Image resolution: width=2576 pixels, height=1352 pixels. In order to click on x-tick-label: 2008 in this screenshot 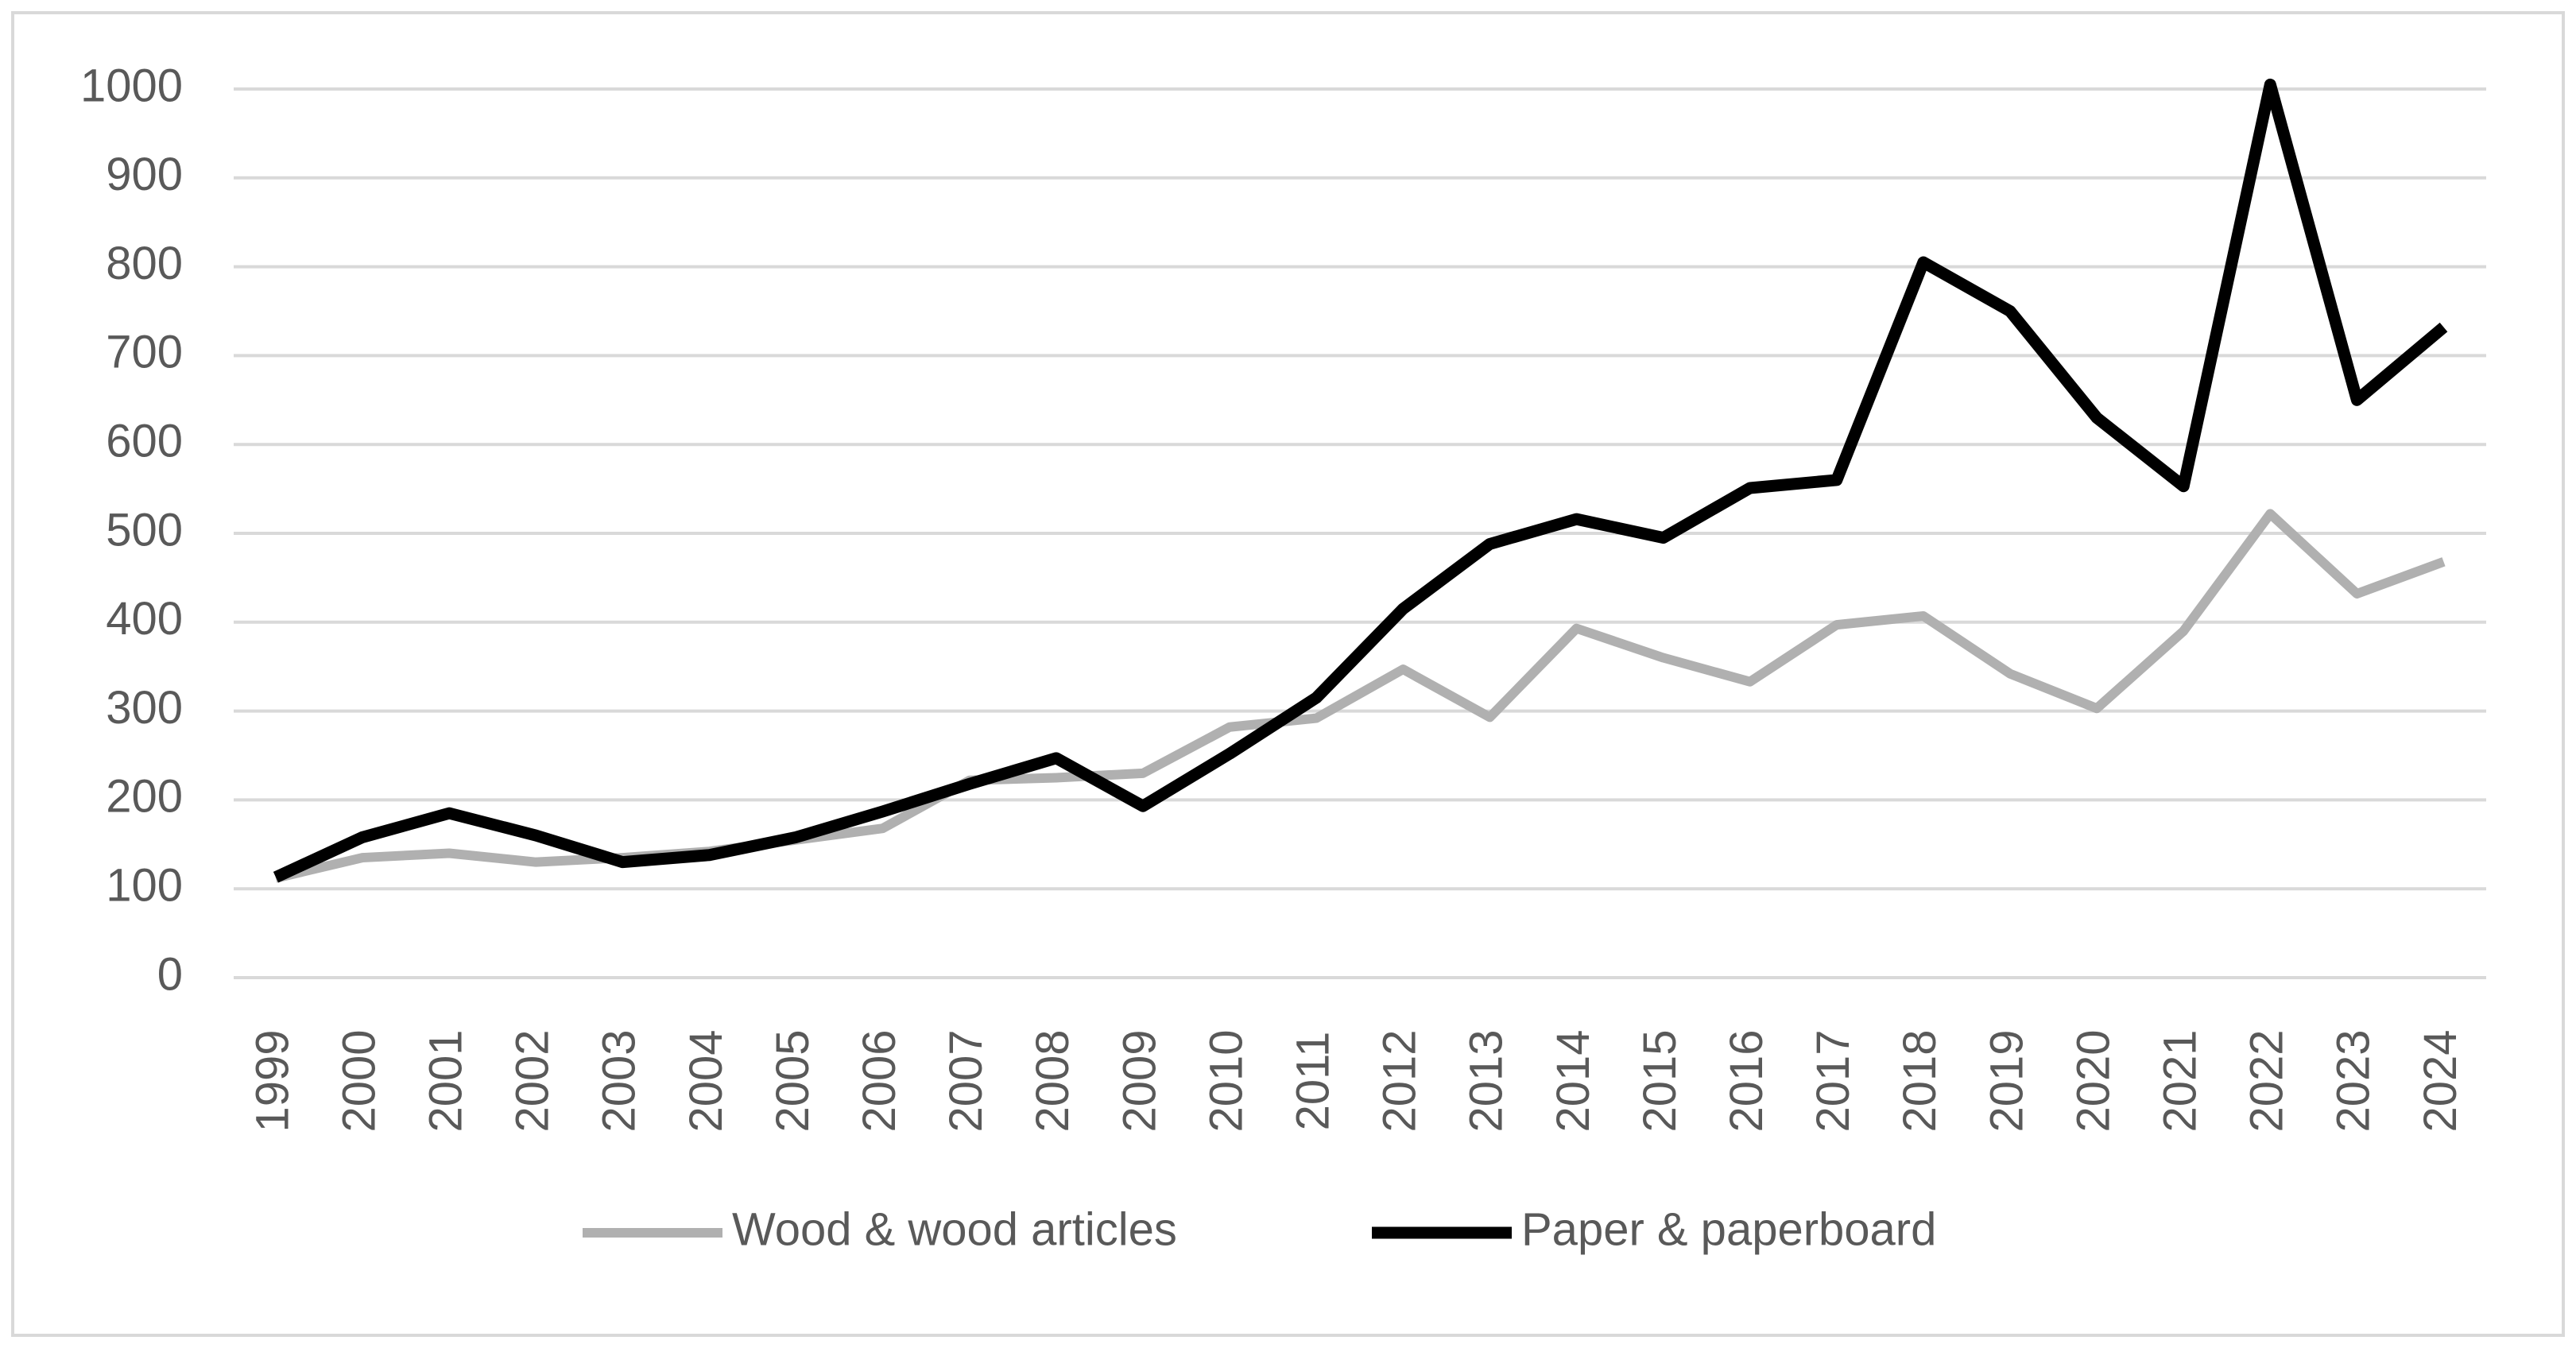, I will do `click(1053, 1080)`.